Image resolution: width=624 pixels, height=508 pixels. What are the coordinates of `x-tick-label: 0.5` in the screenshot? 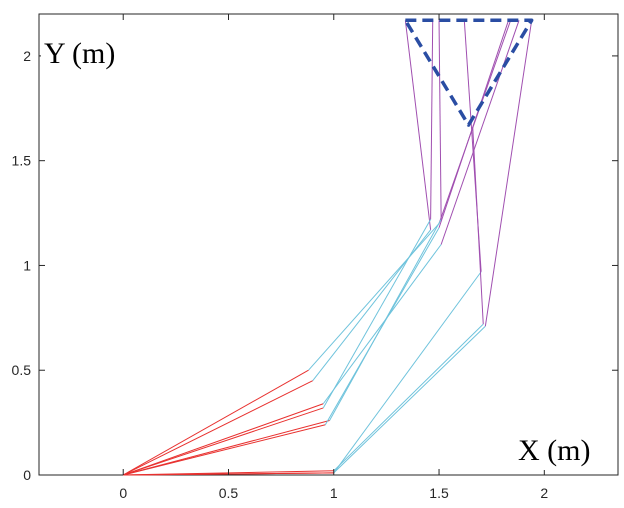 It's located at (229, 493).